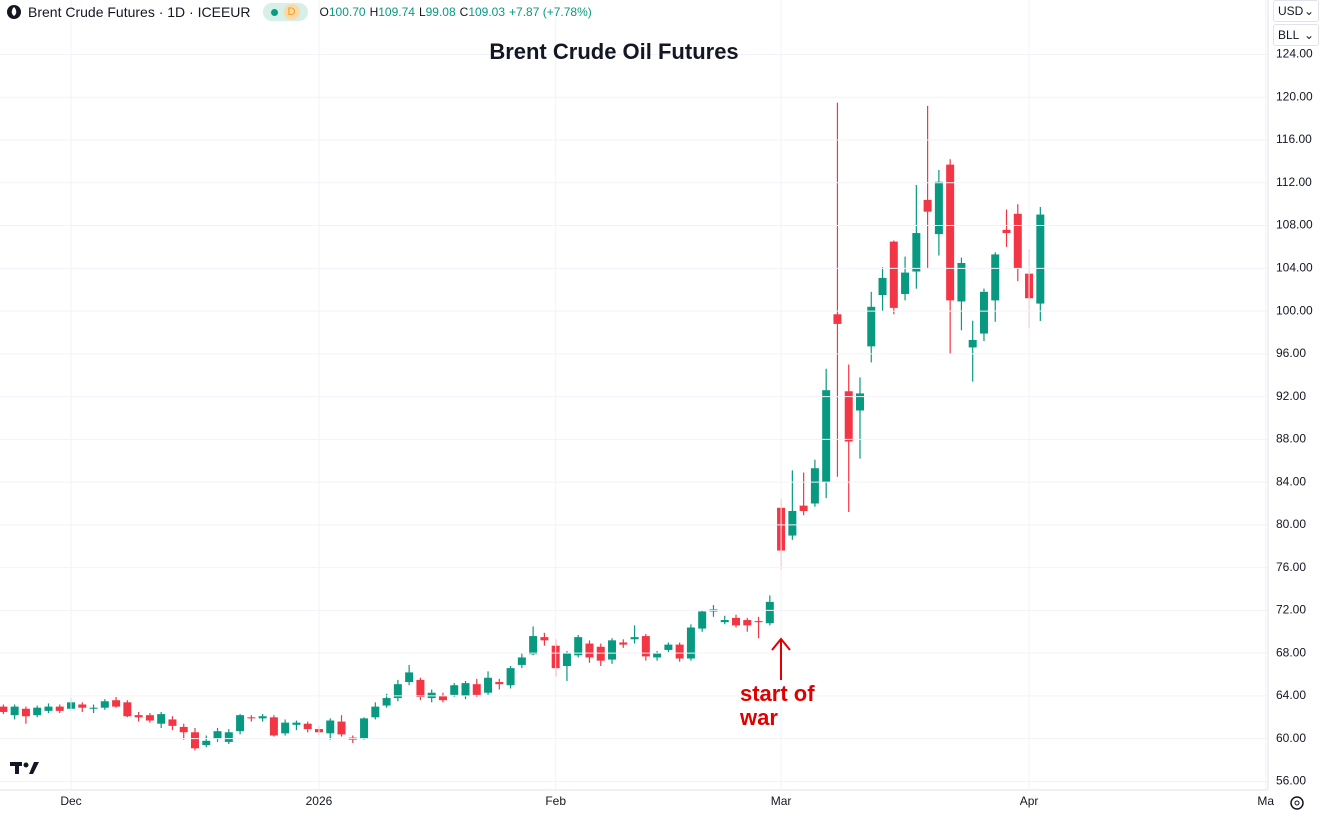  Describe the element at coordinates (550, 12) in the screenshot. I see `change: +7.87 (+7.78%)` at that location.